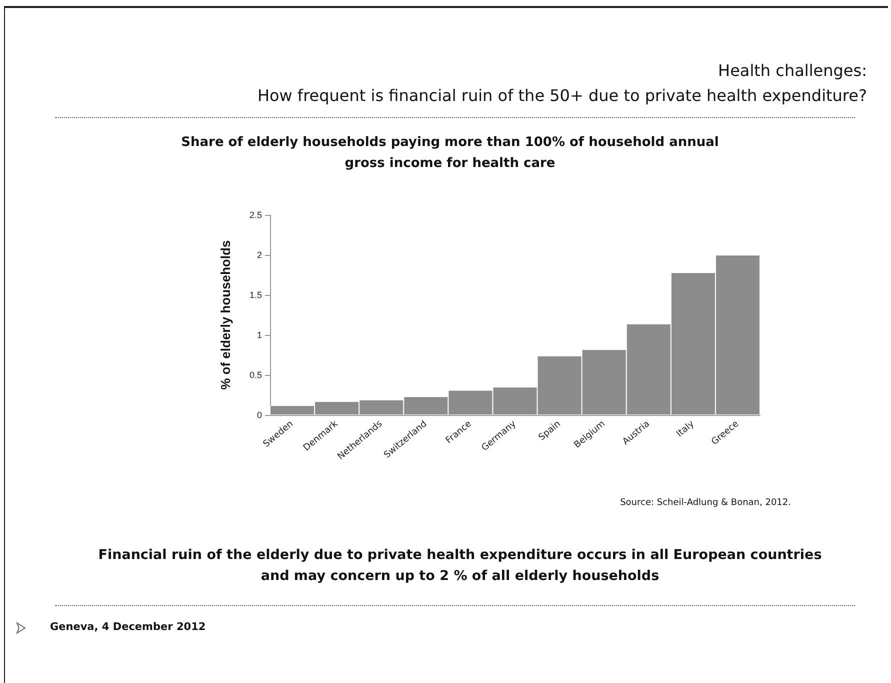 The width and height of the screenshot is (891, 683). Describe the element at coordinates (259, 335) in the screenshot. I see `y-tick-label: 1` at that location.